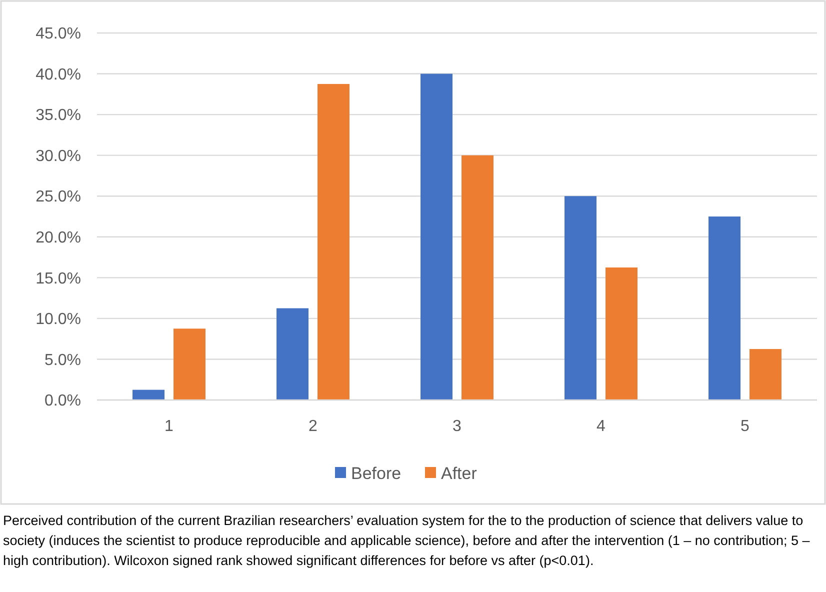 The width and height of the screenshot is (826, 592). Describe the element at coordinates (58, 237) in the screenshot. I see `y-tick-label: 20.0%` at that location.